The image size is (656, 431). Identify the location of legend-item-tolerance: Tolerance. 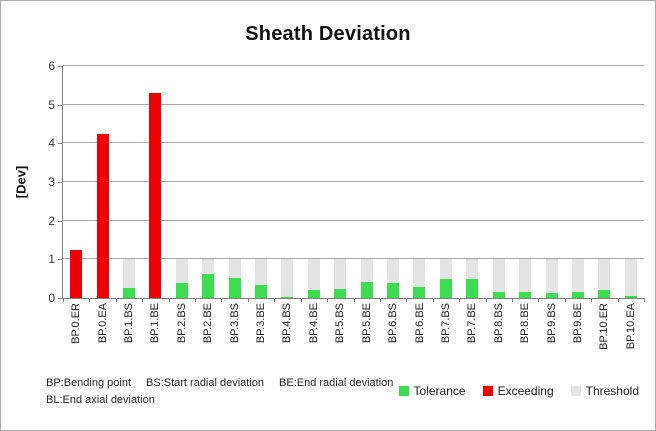
(432, 391).